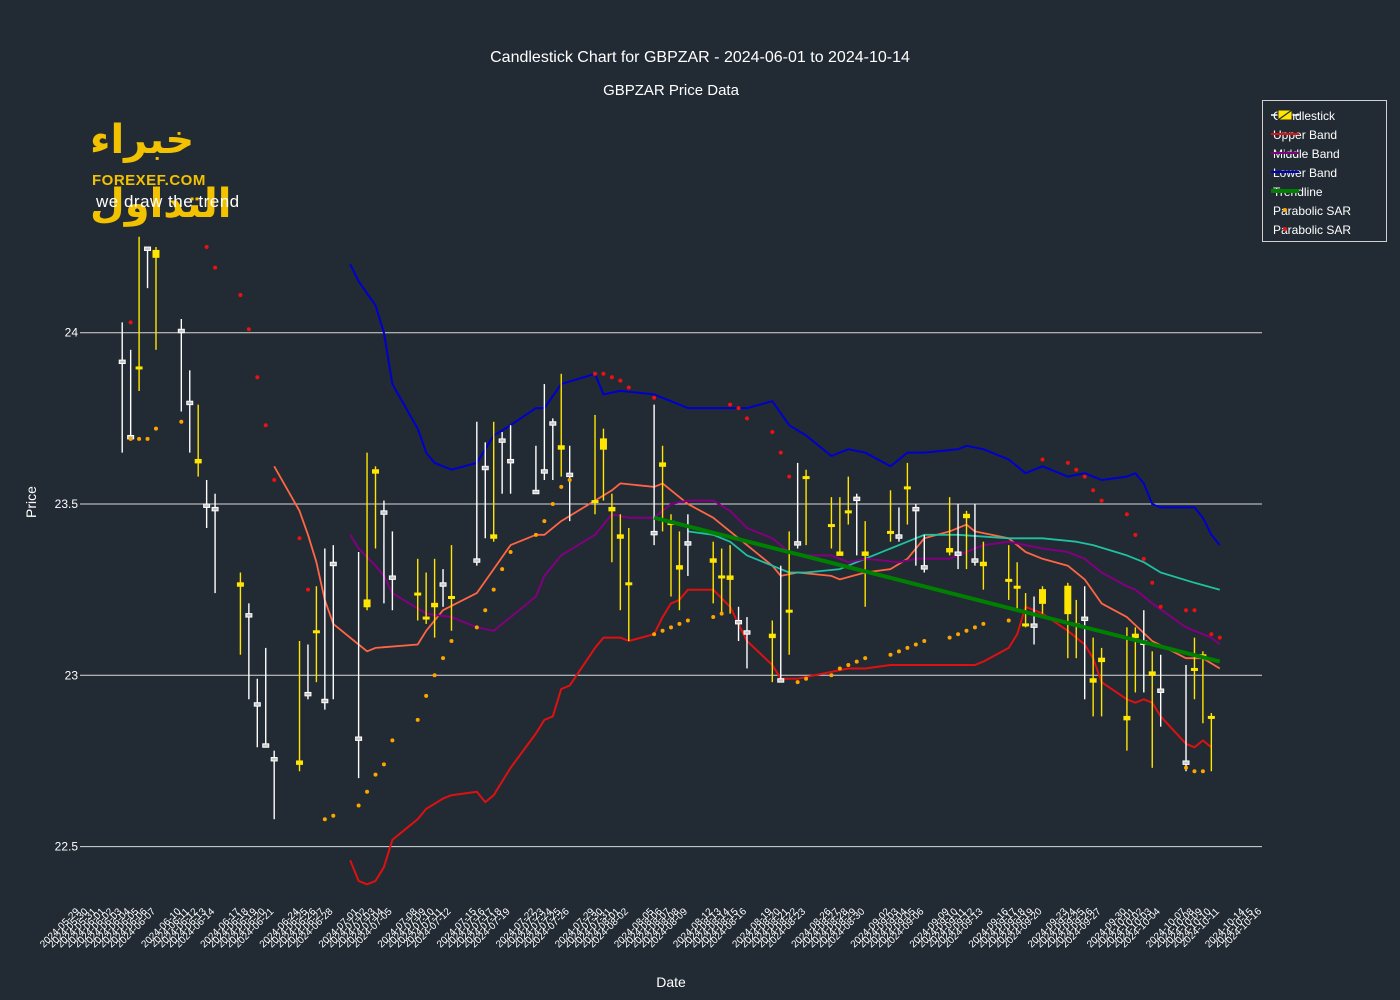 The width and height of the screenshot is (1400, 1000). I want to click on y-tick-label: 23.5, so click(67, 504).